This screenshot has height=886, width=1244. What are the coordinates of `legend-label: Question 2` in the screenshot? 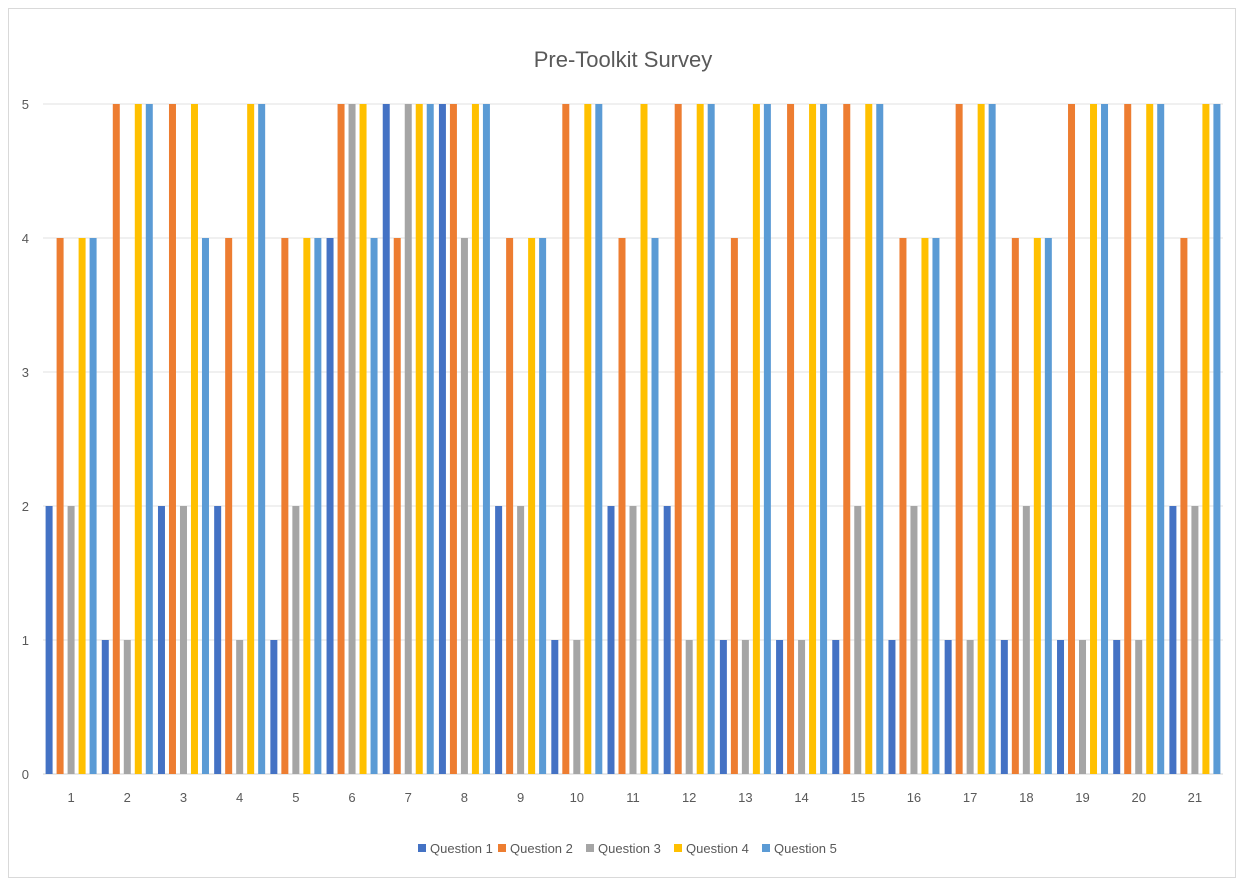 It's located at (541, 848).